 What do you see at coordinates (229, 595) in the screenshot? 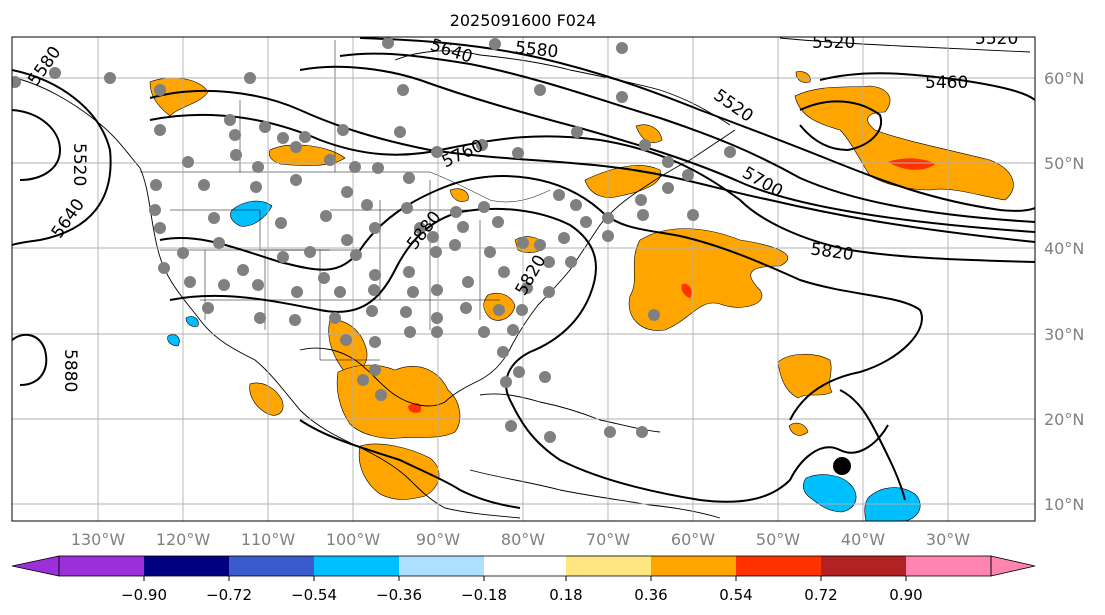
I see `colorbar-tick-label: −0.72` at bounding box center [229, 595].